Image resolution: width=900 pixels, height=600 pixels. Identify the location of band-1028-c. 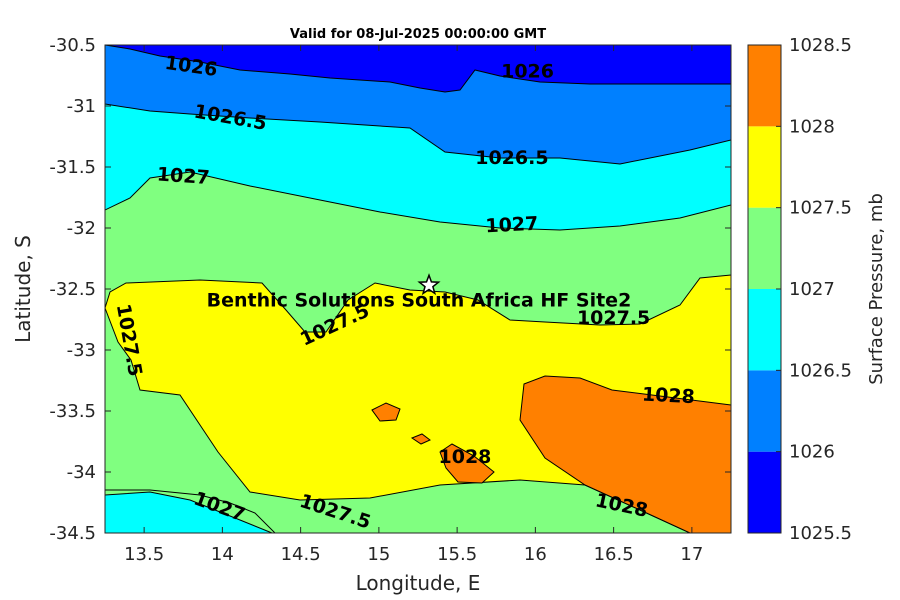
(467, 463).